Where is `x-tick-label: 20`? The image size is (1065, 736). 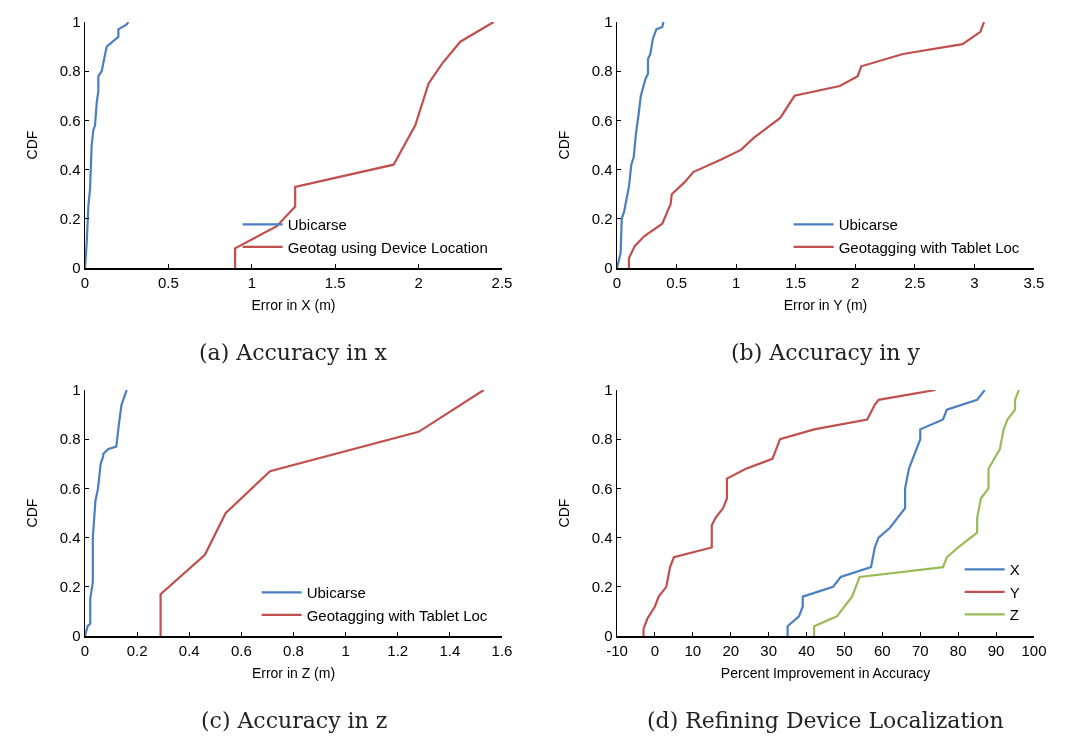 x-tick-label: 20 is located at coordinates (731, 650).